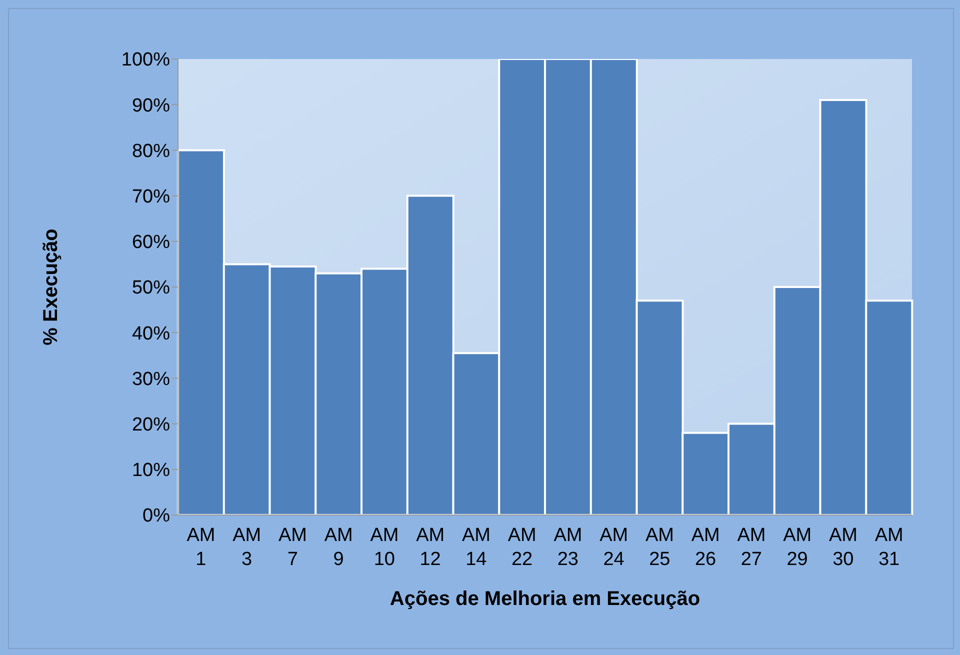 This screenshot has width=960, height=655. I want to click on x-tick-label: AM 27, so click(751, 547).